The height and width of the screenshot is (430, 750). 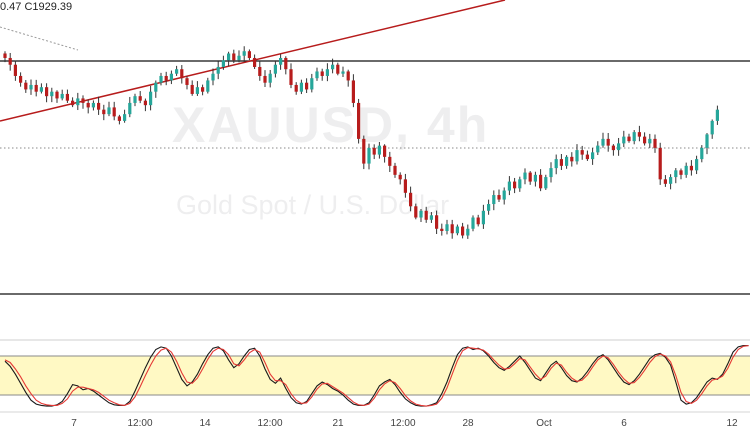 I want to click on x-tick-label: Oct, so click(x=544, y=423).